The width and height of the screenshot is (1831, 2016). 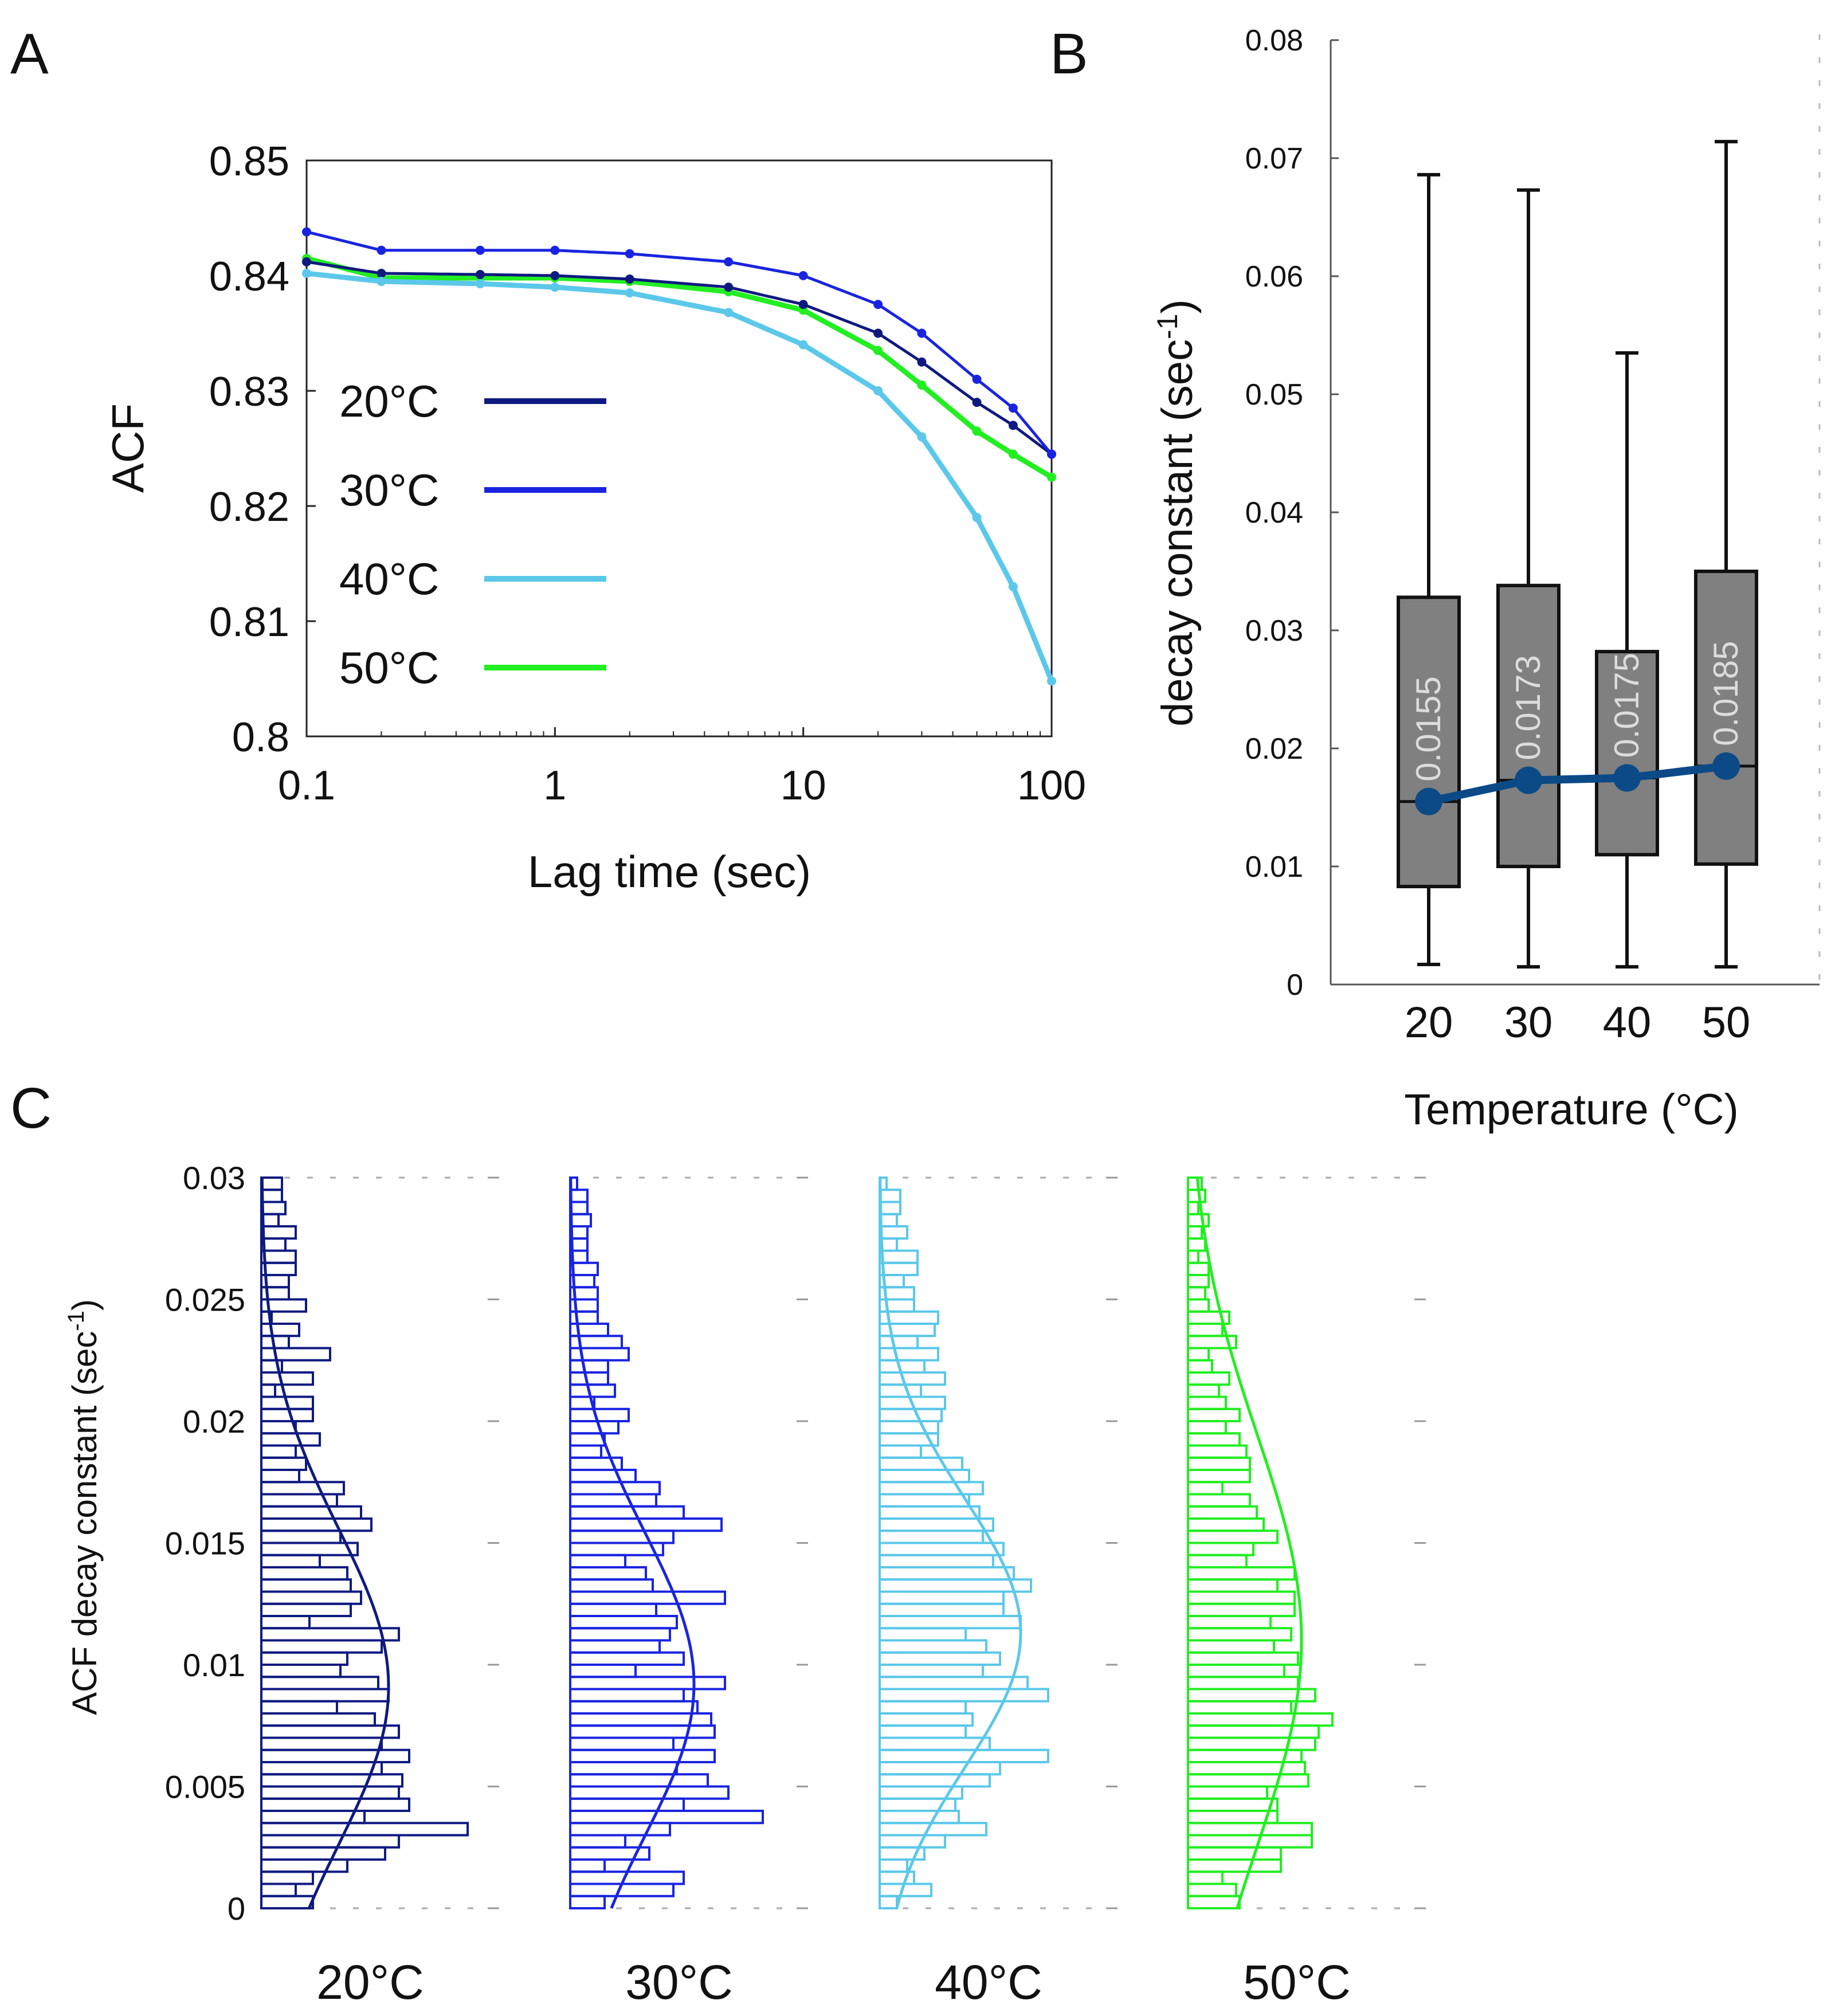 I want to click on y-tick-label-b: 0, so click(x=1295, y=985).